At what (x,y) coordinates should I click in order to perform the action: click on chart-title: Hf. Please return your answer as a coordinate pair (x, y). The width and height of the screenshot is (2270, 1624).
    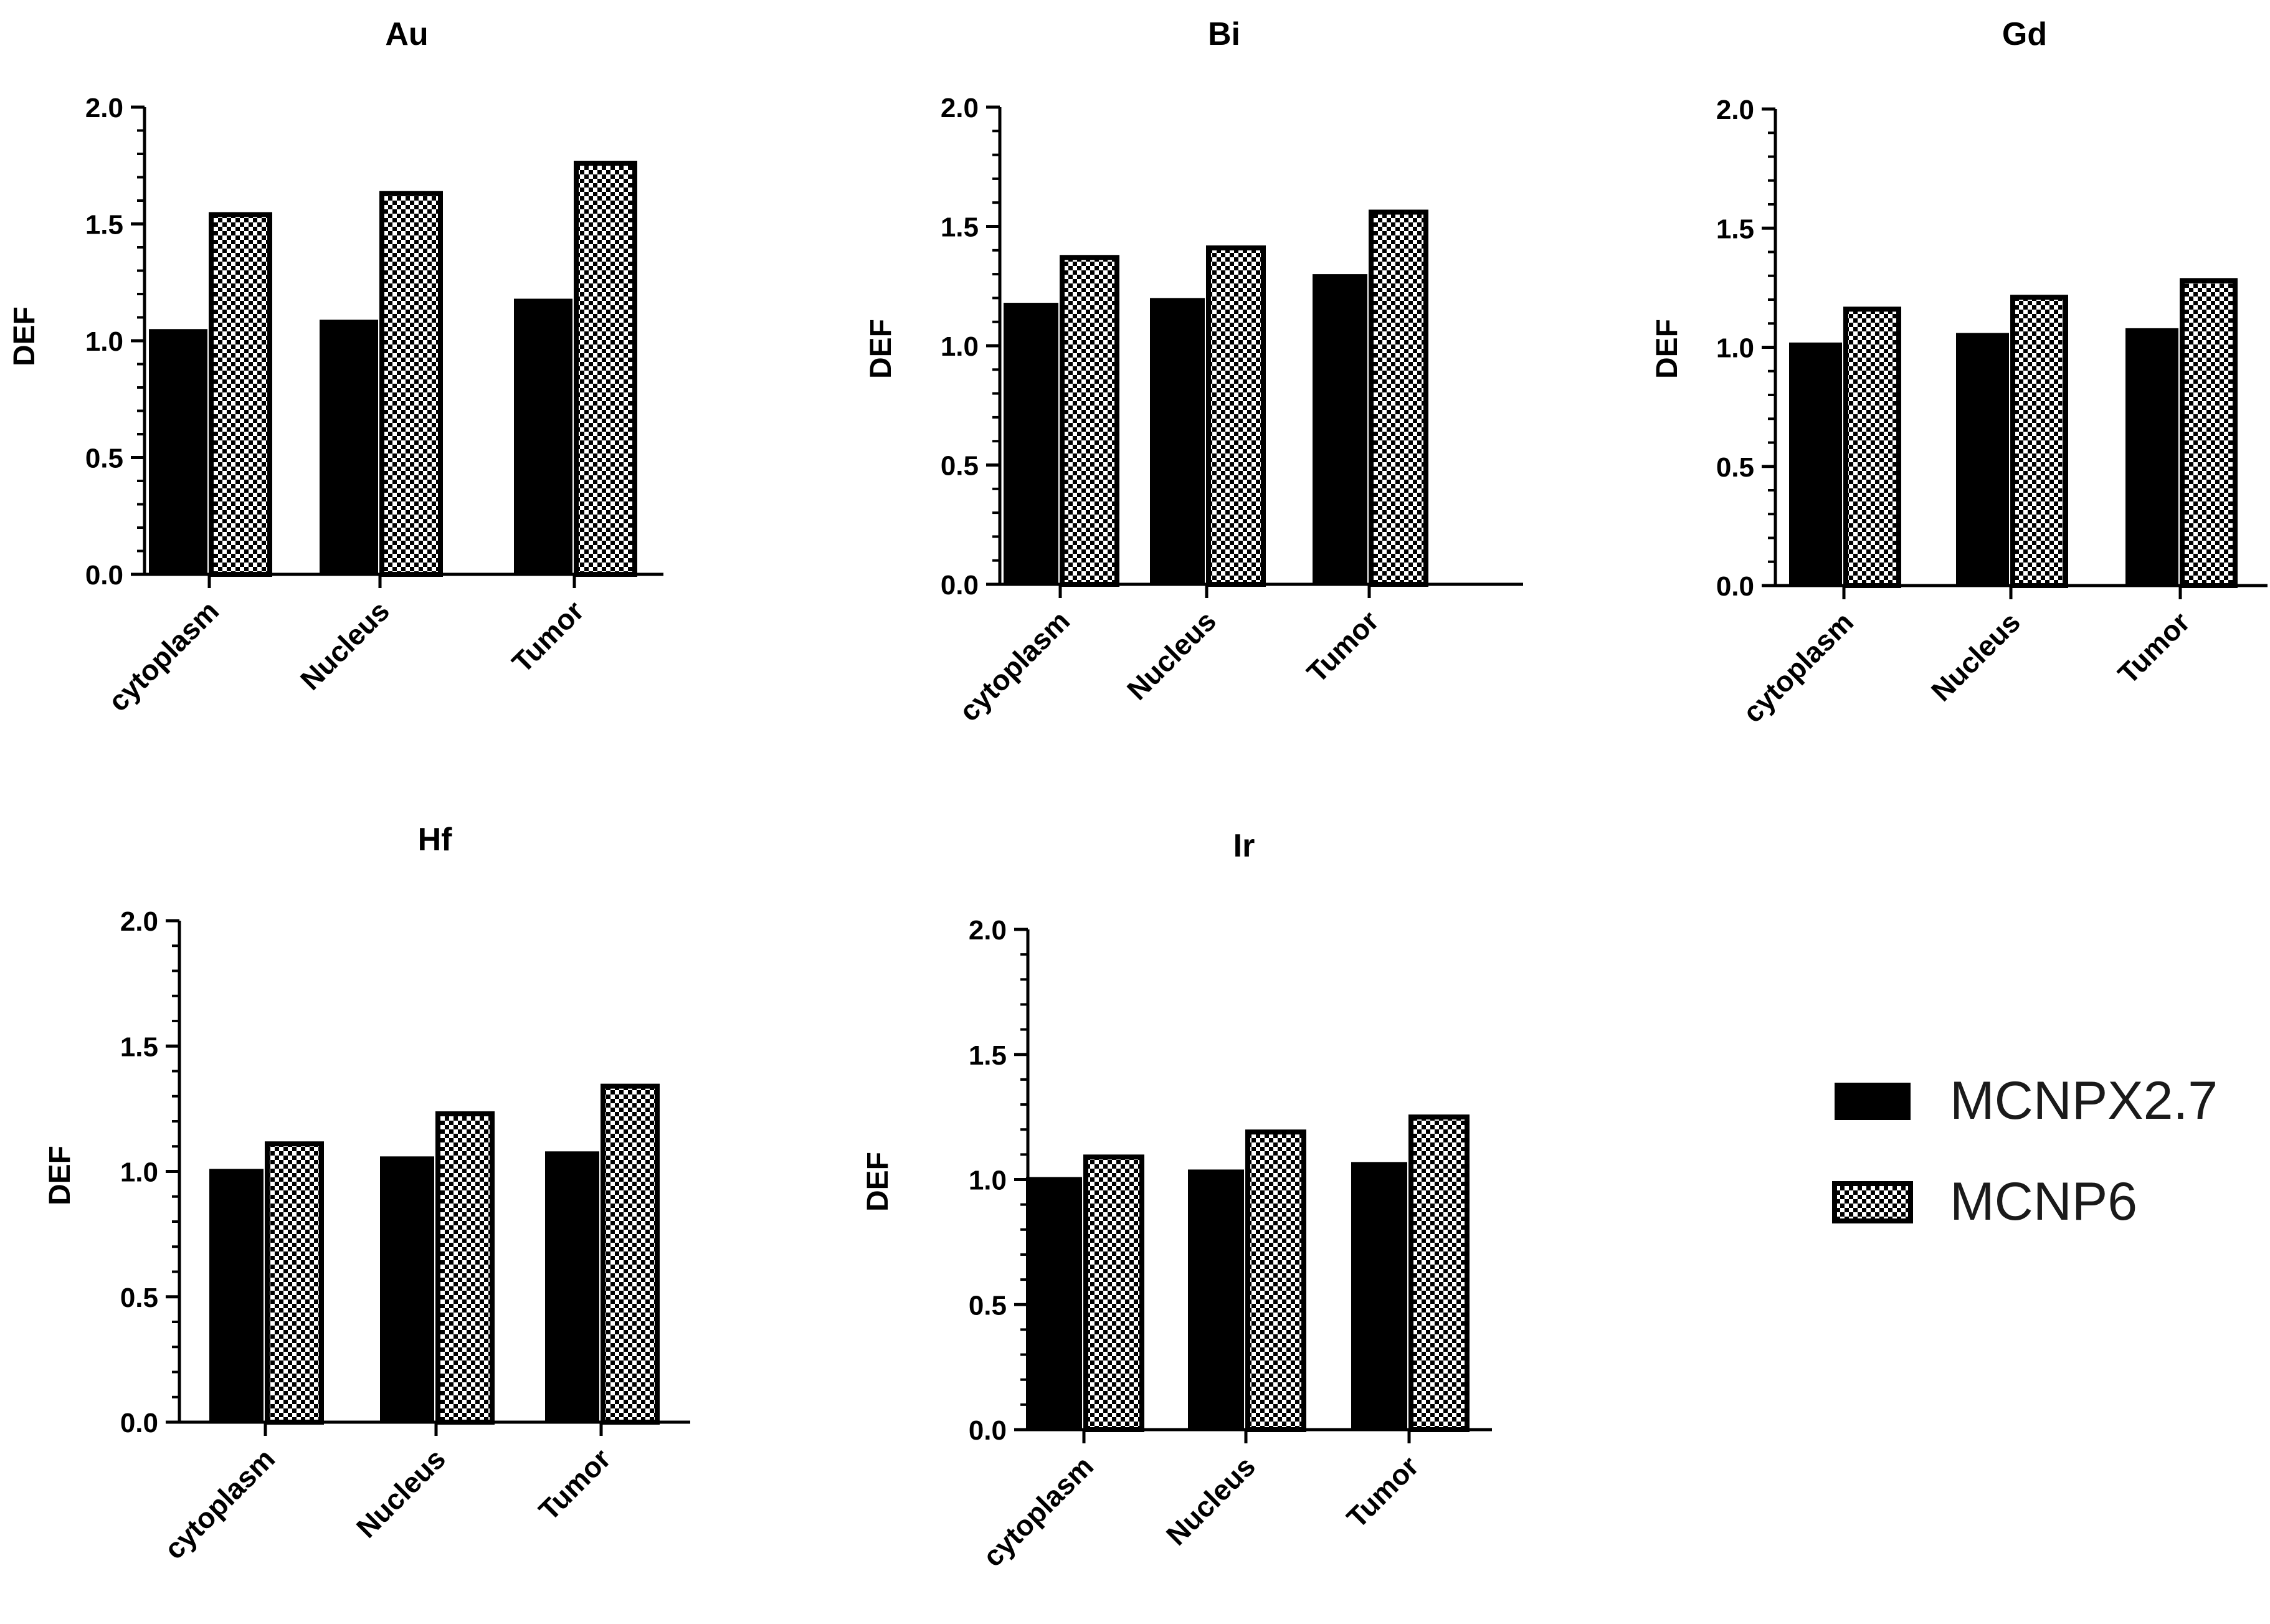
    Looking at the image, I should click on (435, 840).